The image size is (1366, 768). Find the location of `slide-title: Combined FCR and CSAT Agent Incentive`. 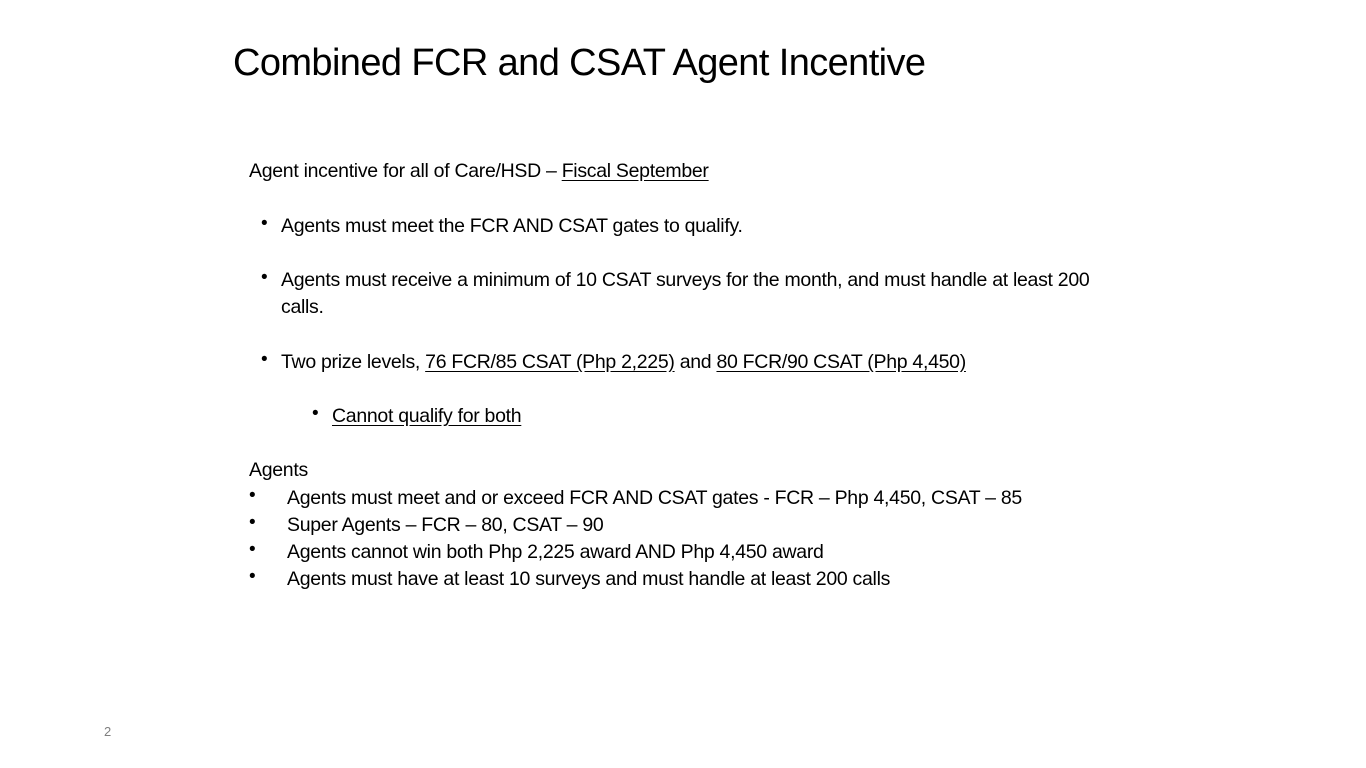

slide-title: Combined FCR and CSAT Agent Incentive is located at coordinates (579, 63).